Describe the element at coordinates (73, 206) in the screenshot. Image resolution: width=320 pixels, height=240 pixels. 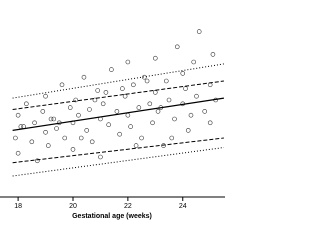
I see `x-tick-label: 20` at that location.